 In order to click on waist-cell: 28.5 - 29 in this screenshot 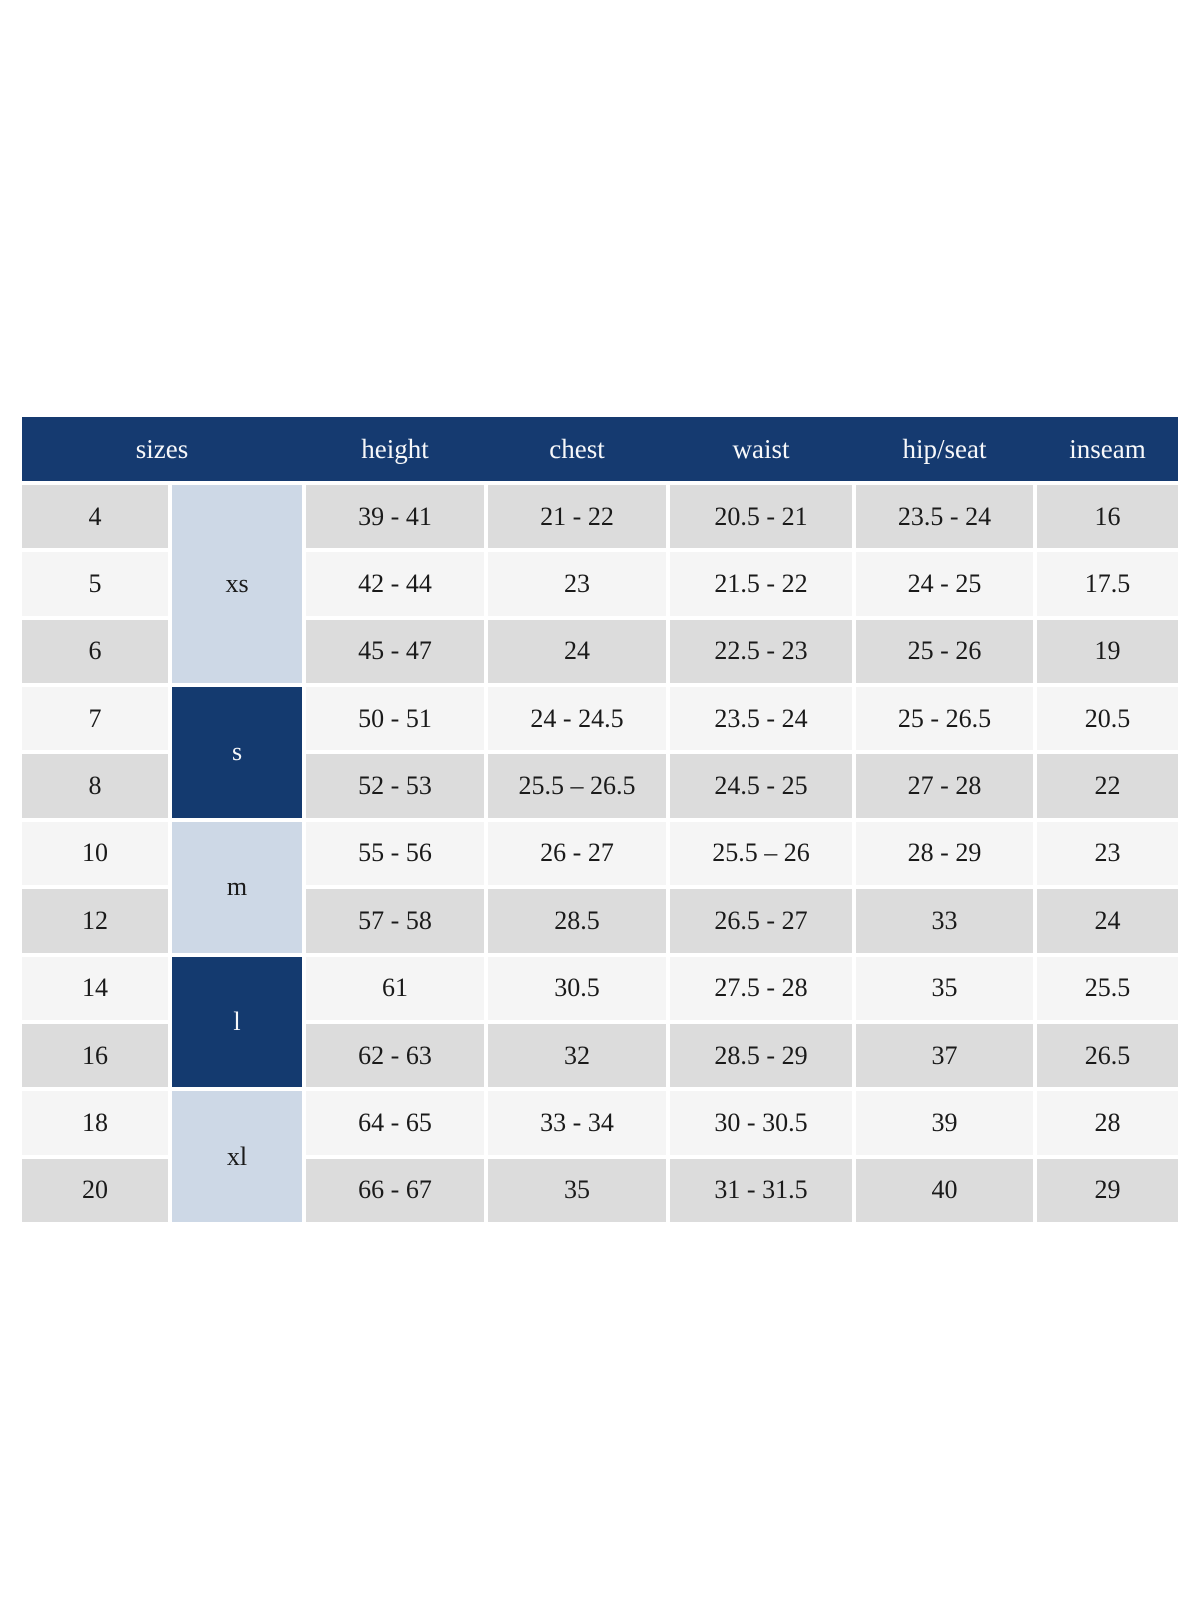, I will do `click(761, 1055)`.